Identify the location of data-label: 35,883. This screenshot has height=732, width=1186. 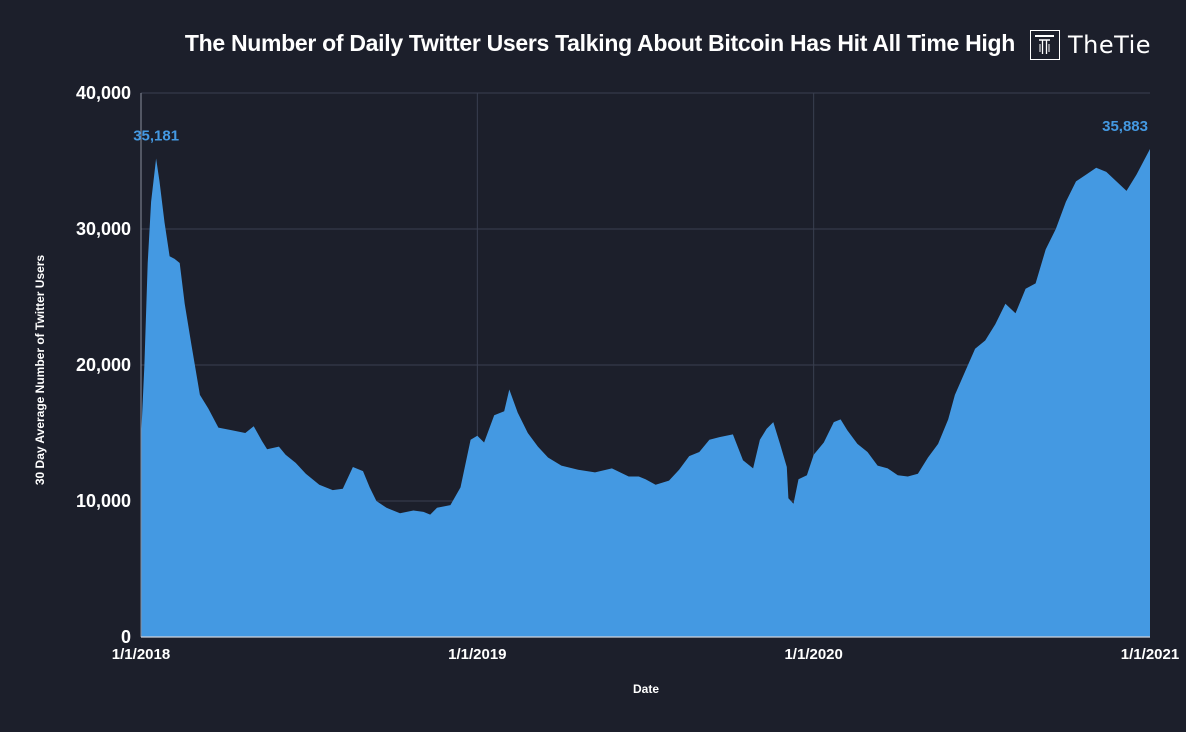
(1125, 126).